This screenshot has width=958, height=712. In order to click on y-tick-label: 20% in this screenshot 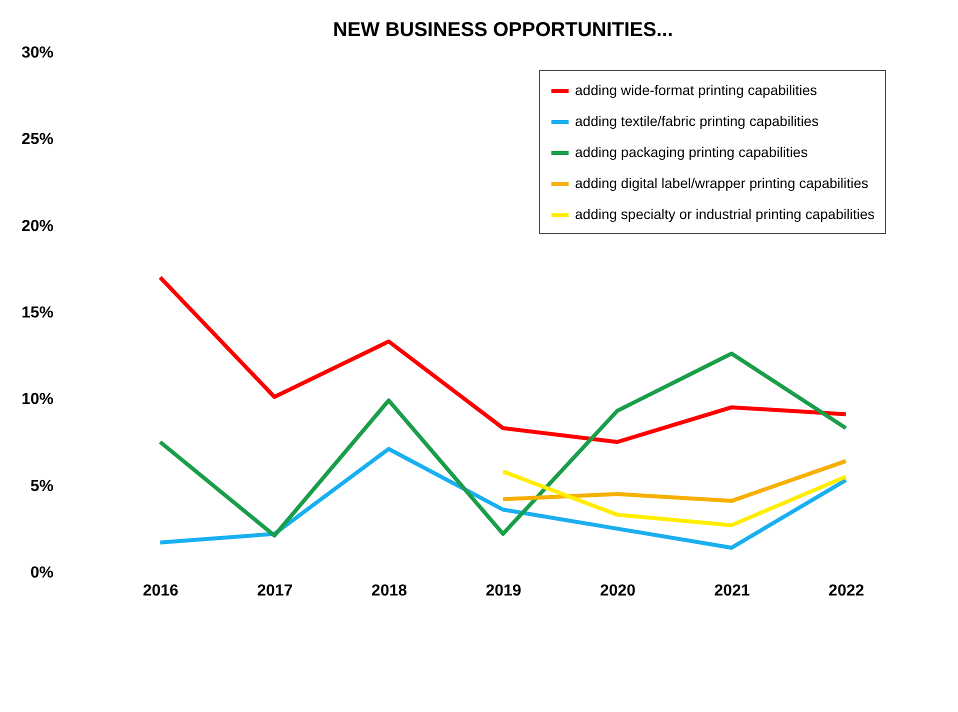, I will do `click(37, 226)`.